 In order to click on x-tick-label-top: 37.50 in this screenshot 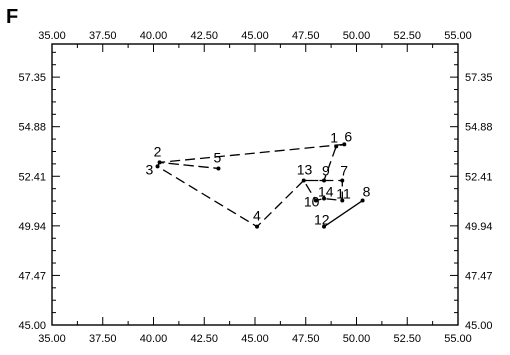, I will do `click(103, 36)`.